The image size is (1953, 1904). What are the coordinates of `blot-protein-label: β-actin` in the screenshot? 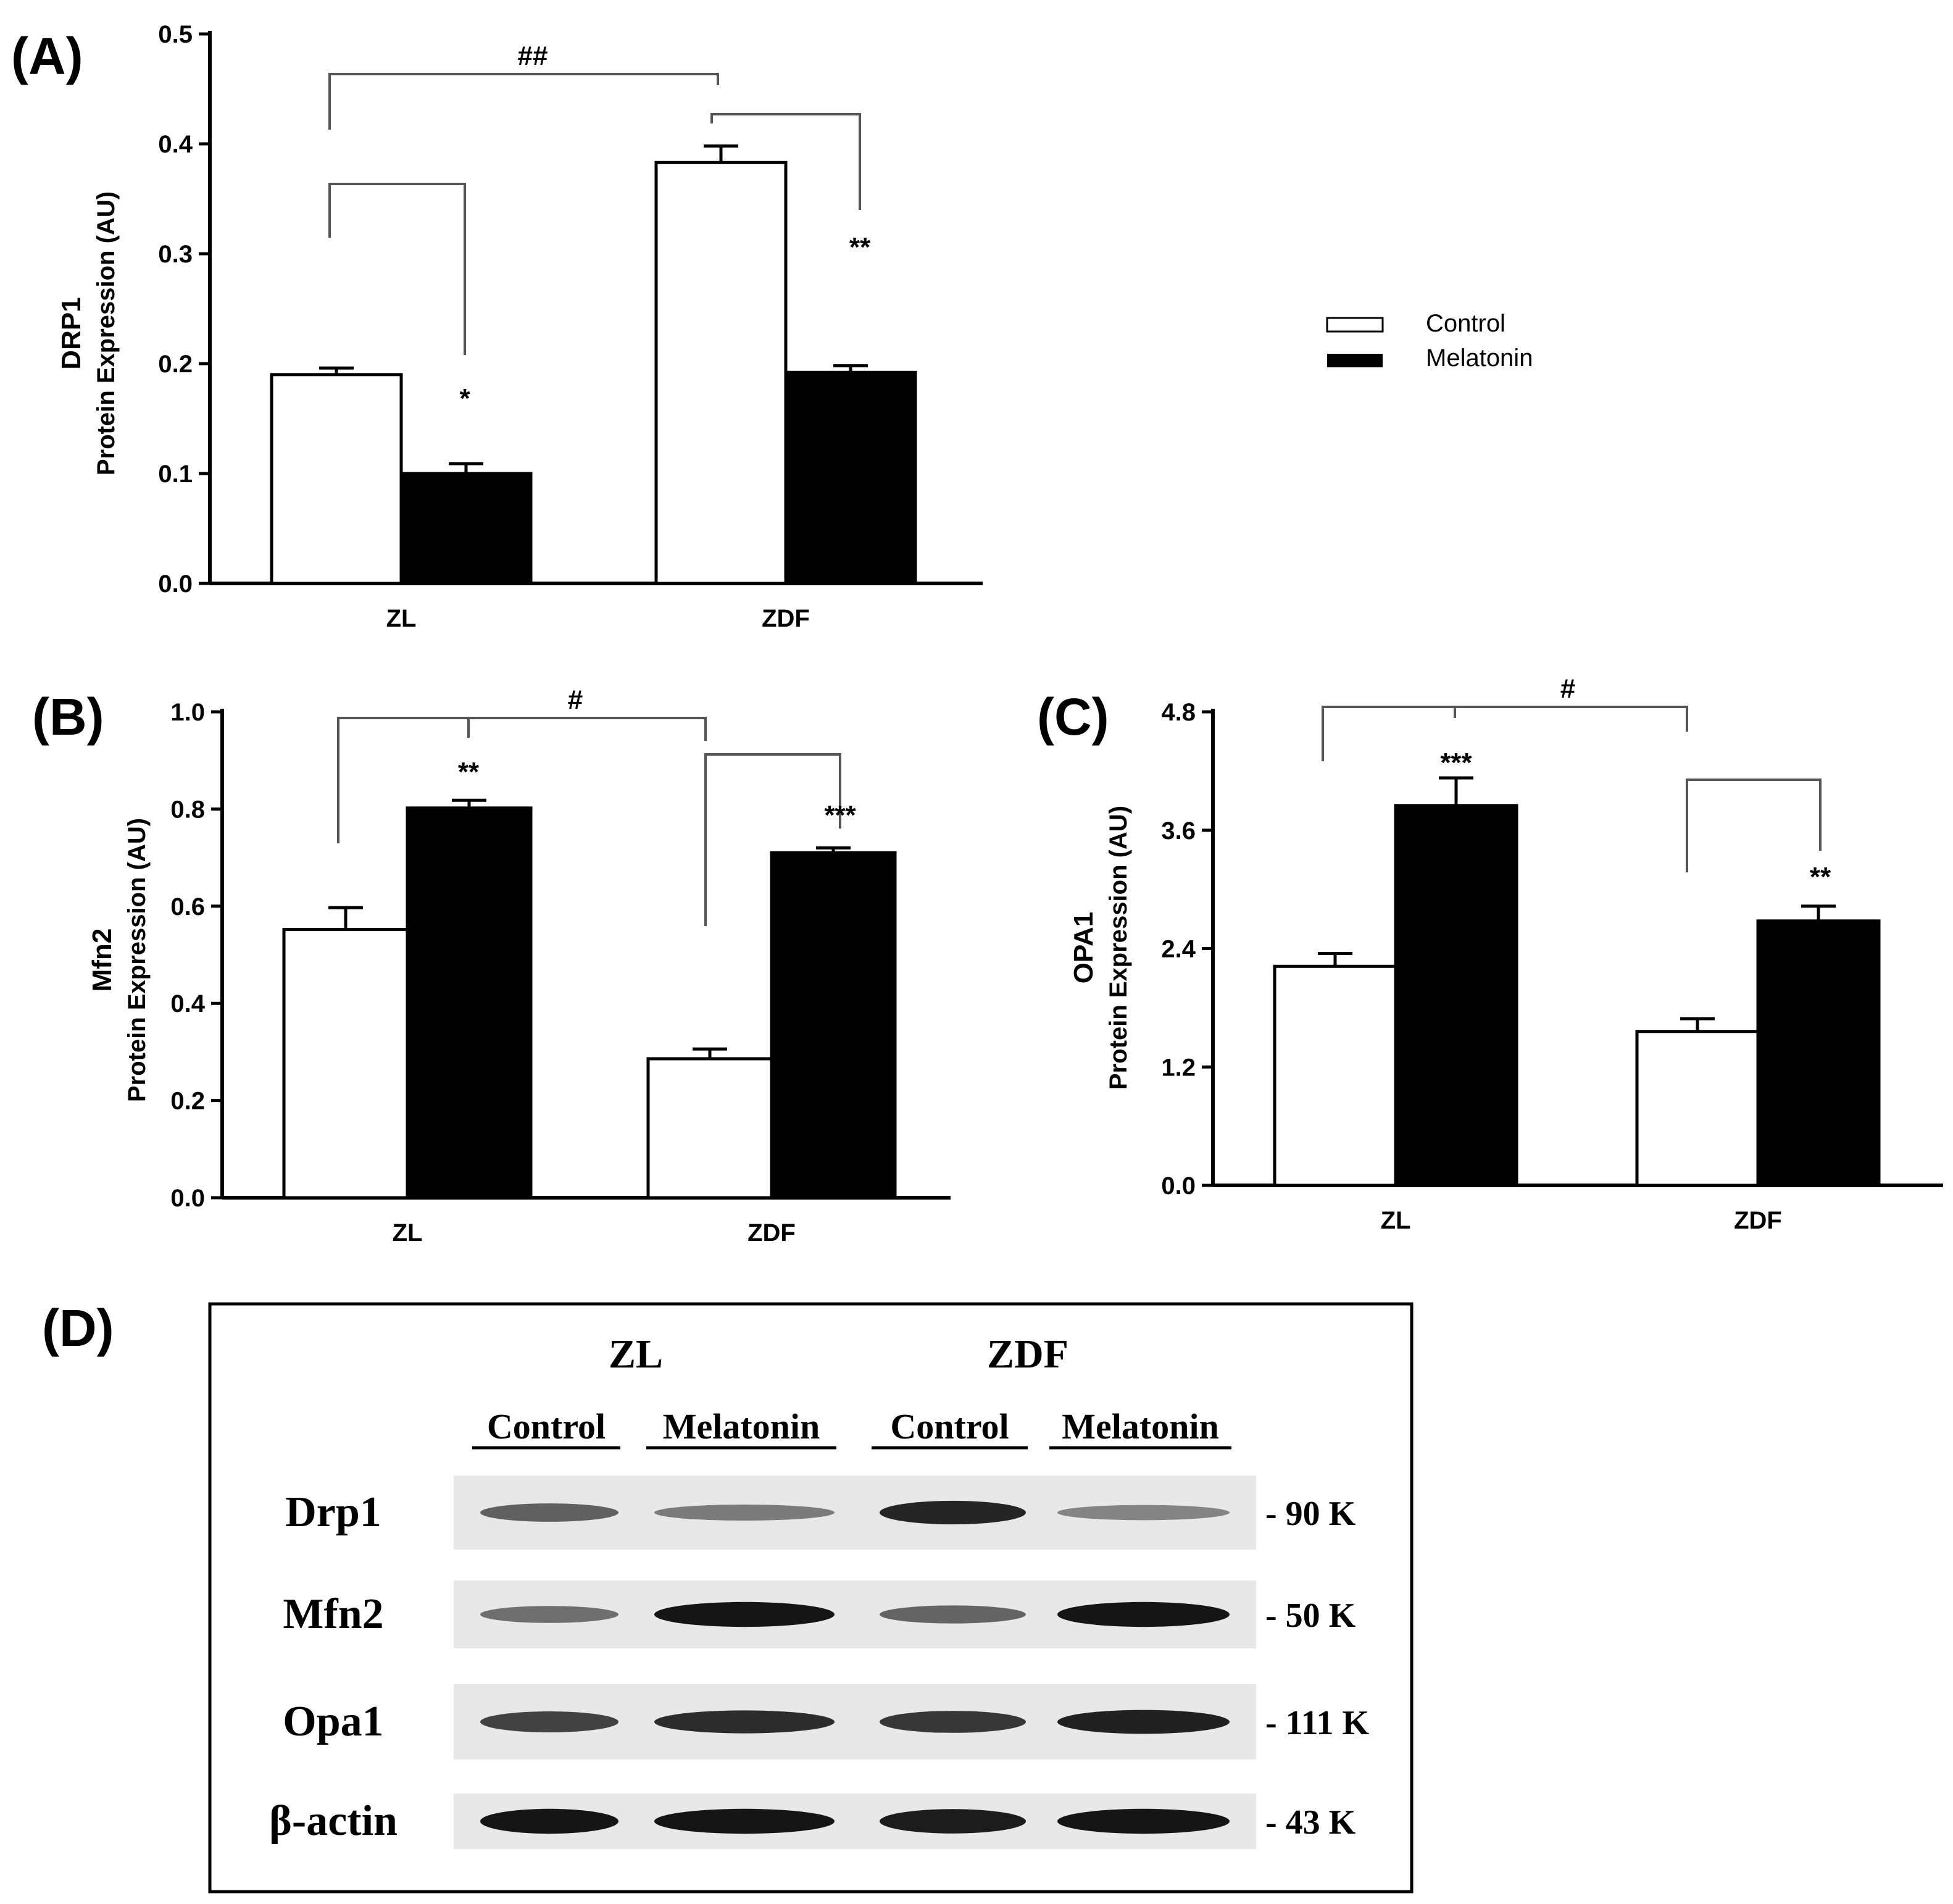 It's located at (334, 1821).